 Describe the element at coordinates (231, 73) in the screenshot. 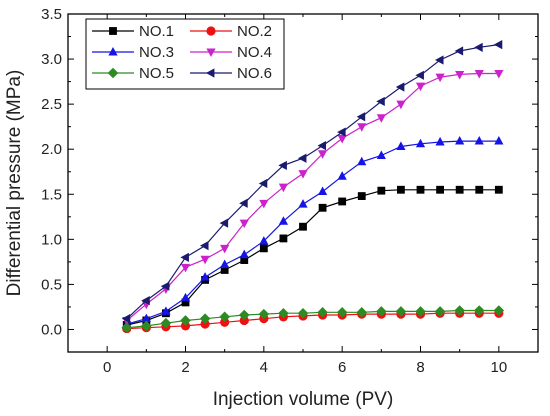

I see `legend-entry: NO.6` at that location.